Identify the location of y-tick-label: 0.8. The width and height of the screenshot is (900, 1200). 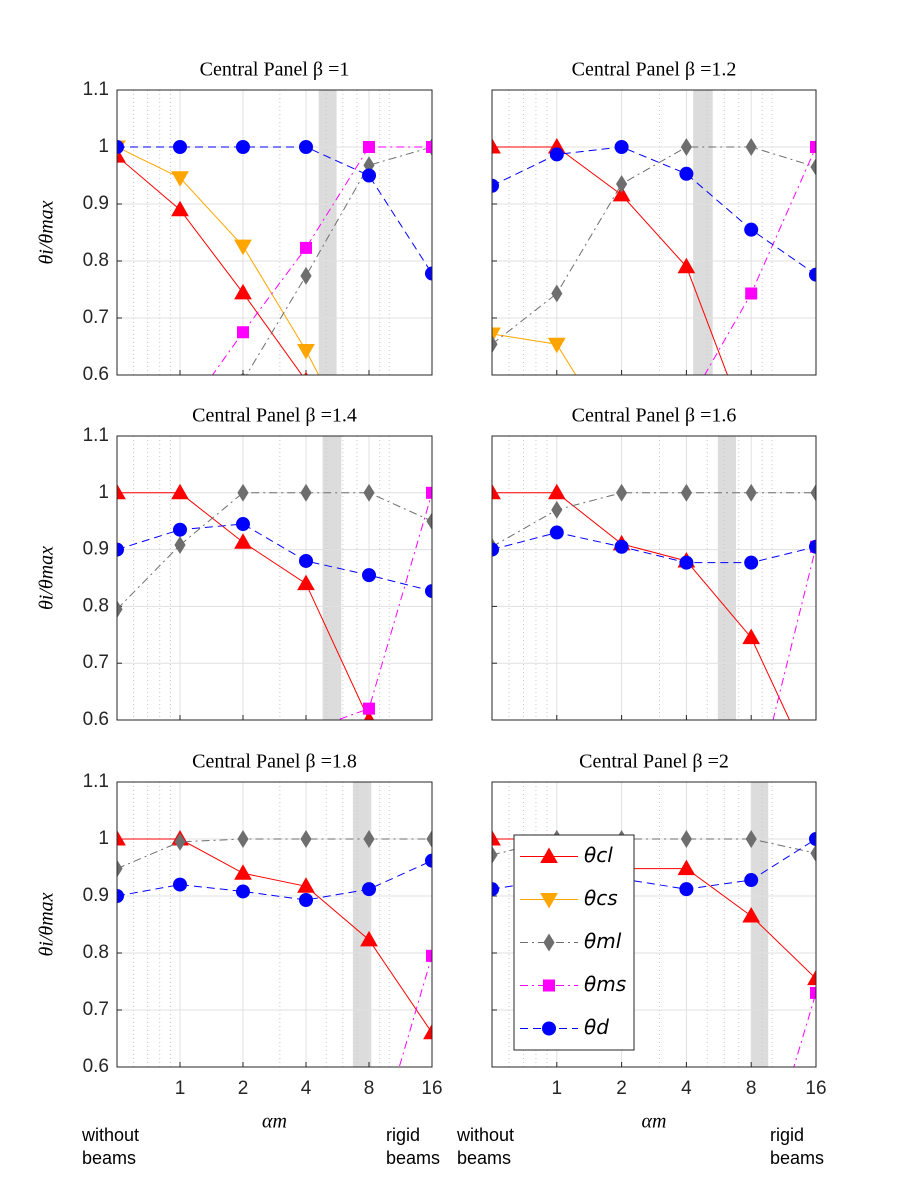
(96, 952).